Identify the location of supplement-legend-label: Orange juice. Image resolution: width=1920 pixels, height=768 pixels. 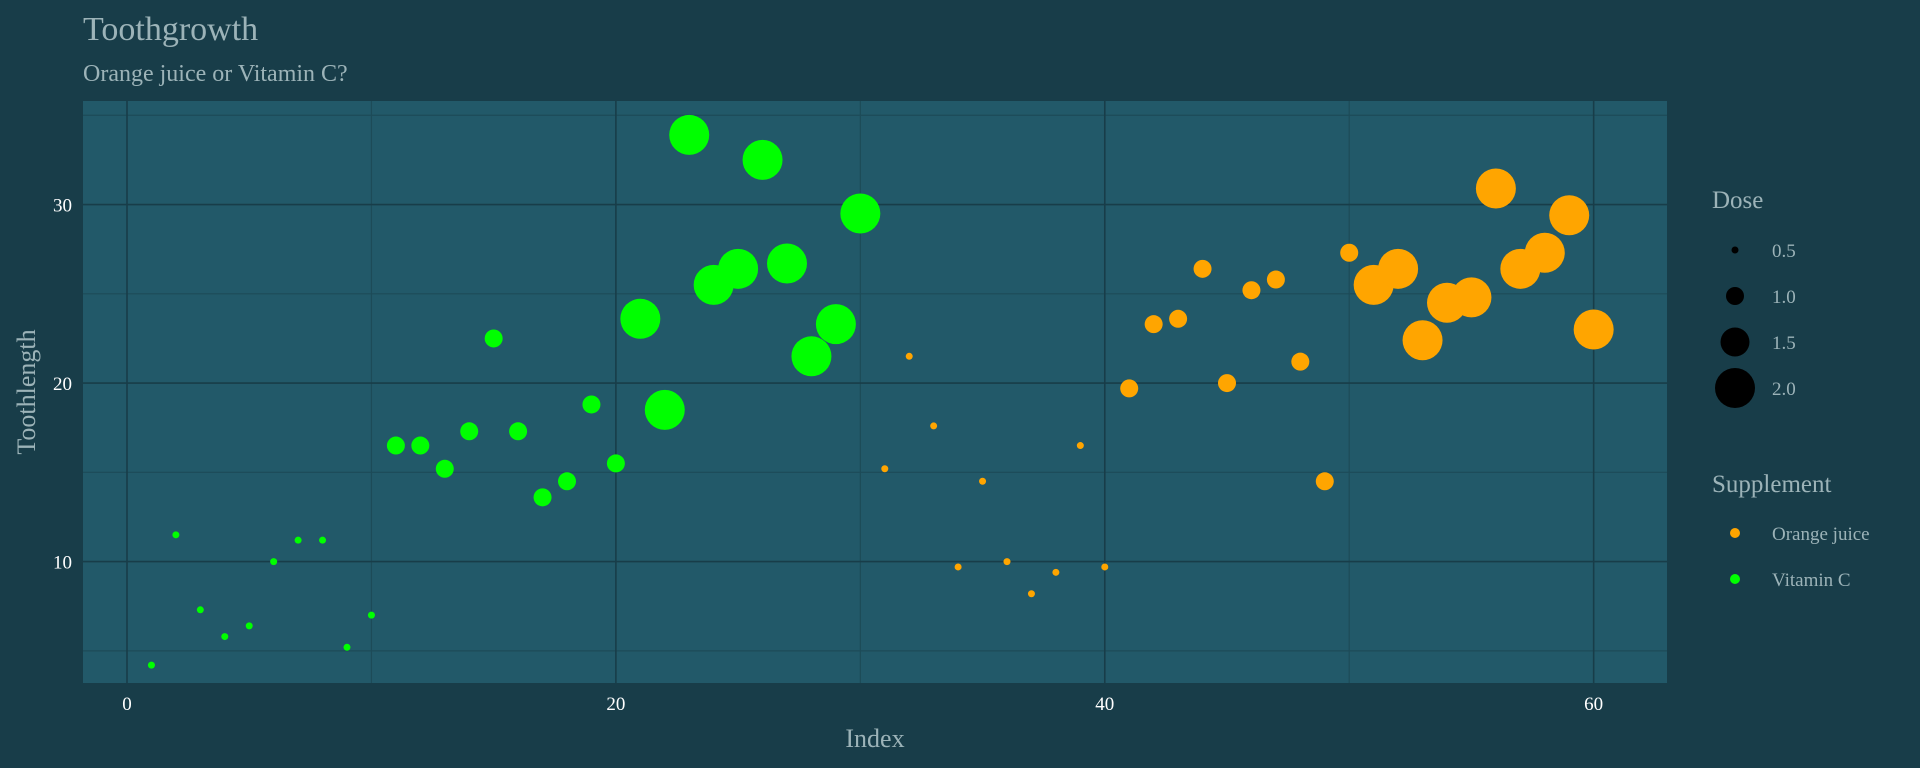
(1821, 534).